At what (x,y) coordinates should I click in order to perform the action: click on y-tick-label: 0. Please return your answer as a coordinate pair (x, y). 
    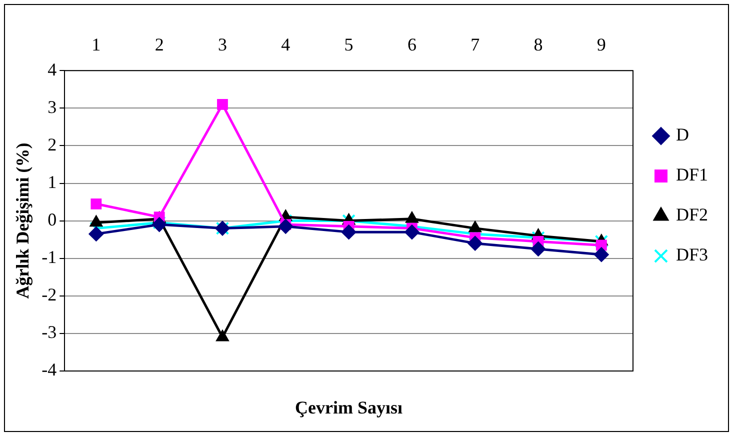
    Looking at the image, I should click on (52, 220).